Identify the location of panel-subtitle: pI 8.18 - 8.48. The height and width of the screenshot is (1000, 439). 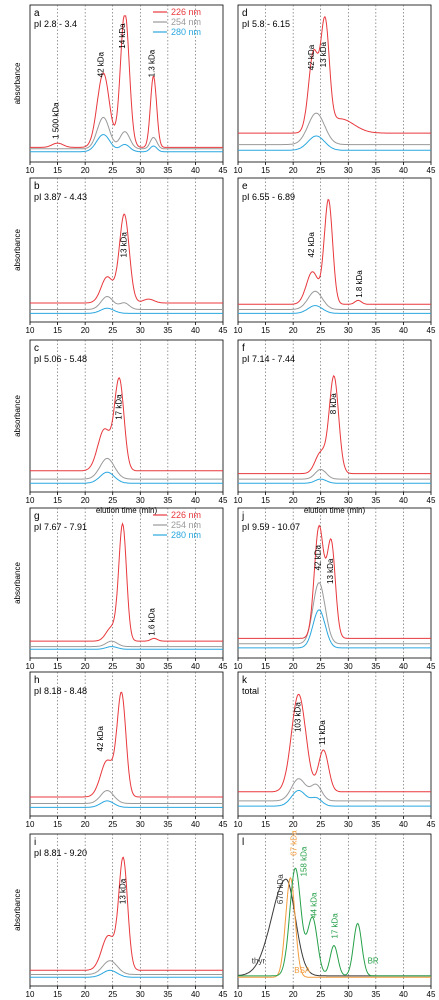
(60, 691).